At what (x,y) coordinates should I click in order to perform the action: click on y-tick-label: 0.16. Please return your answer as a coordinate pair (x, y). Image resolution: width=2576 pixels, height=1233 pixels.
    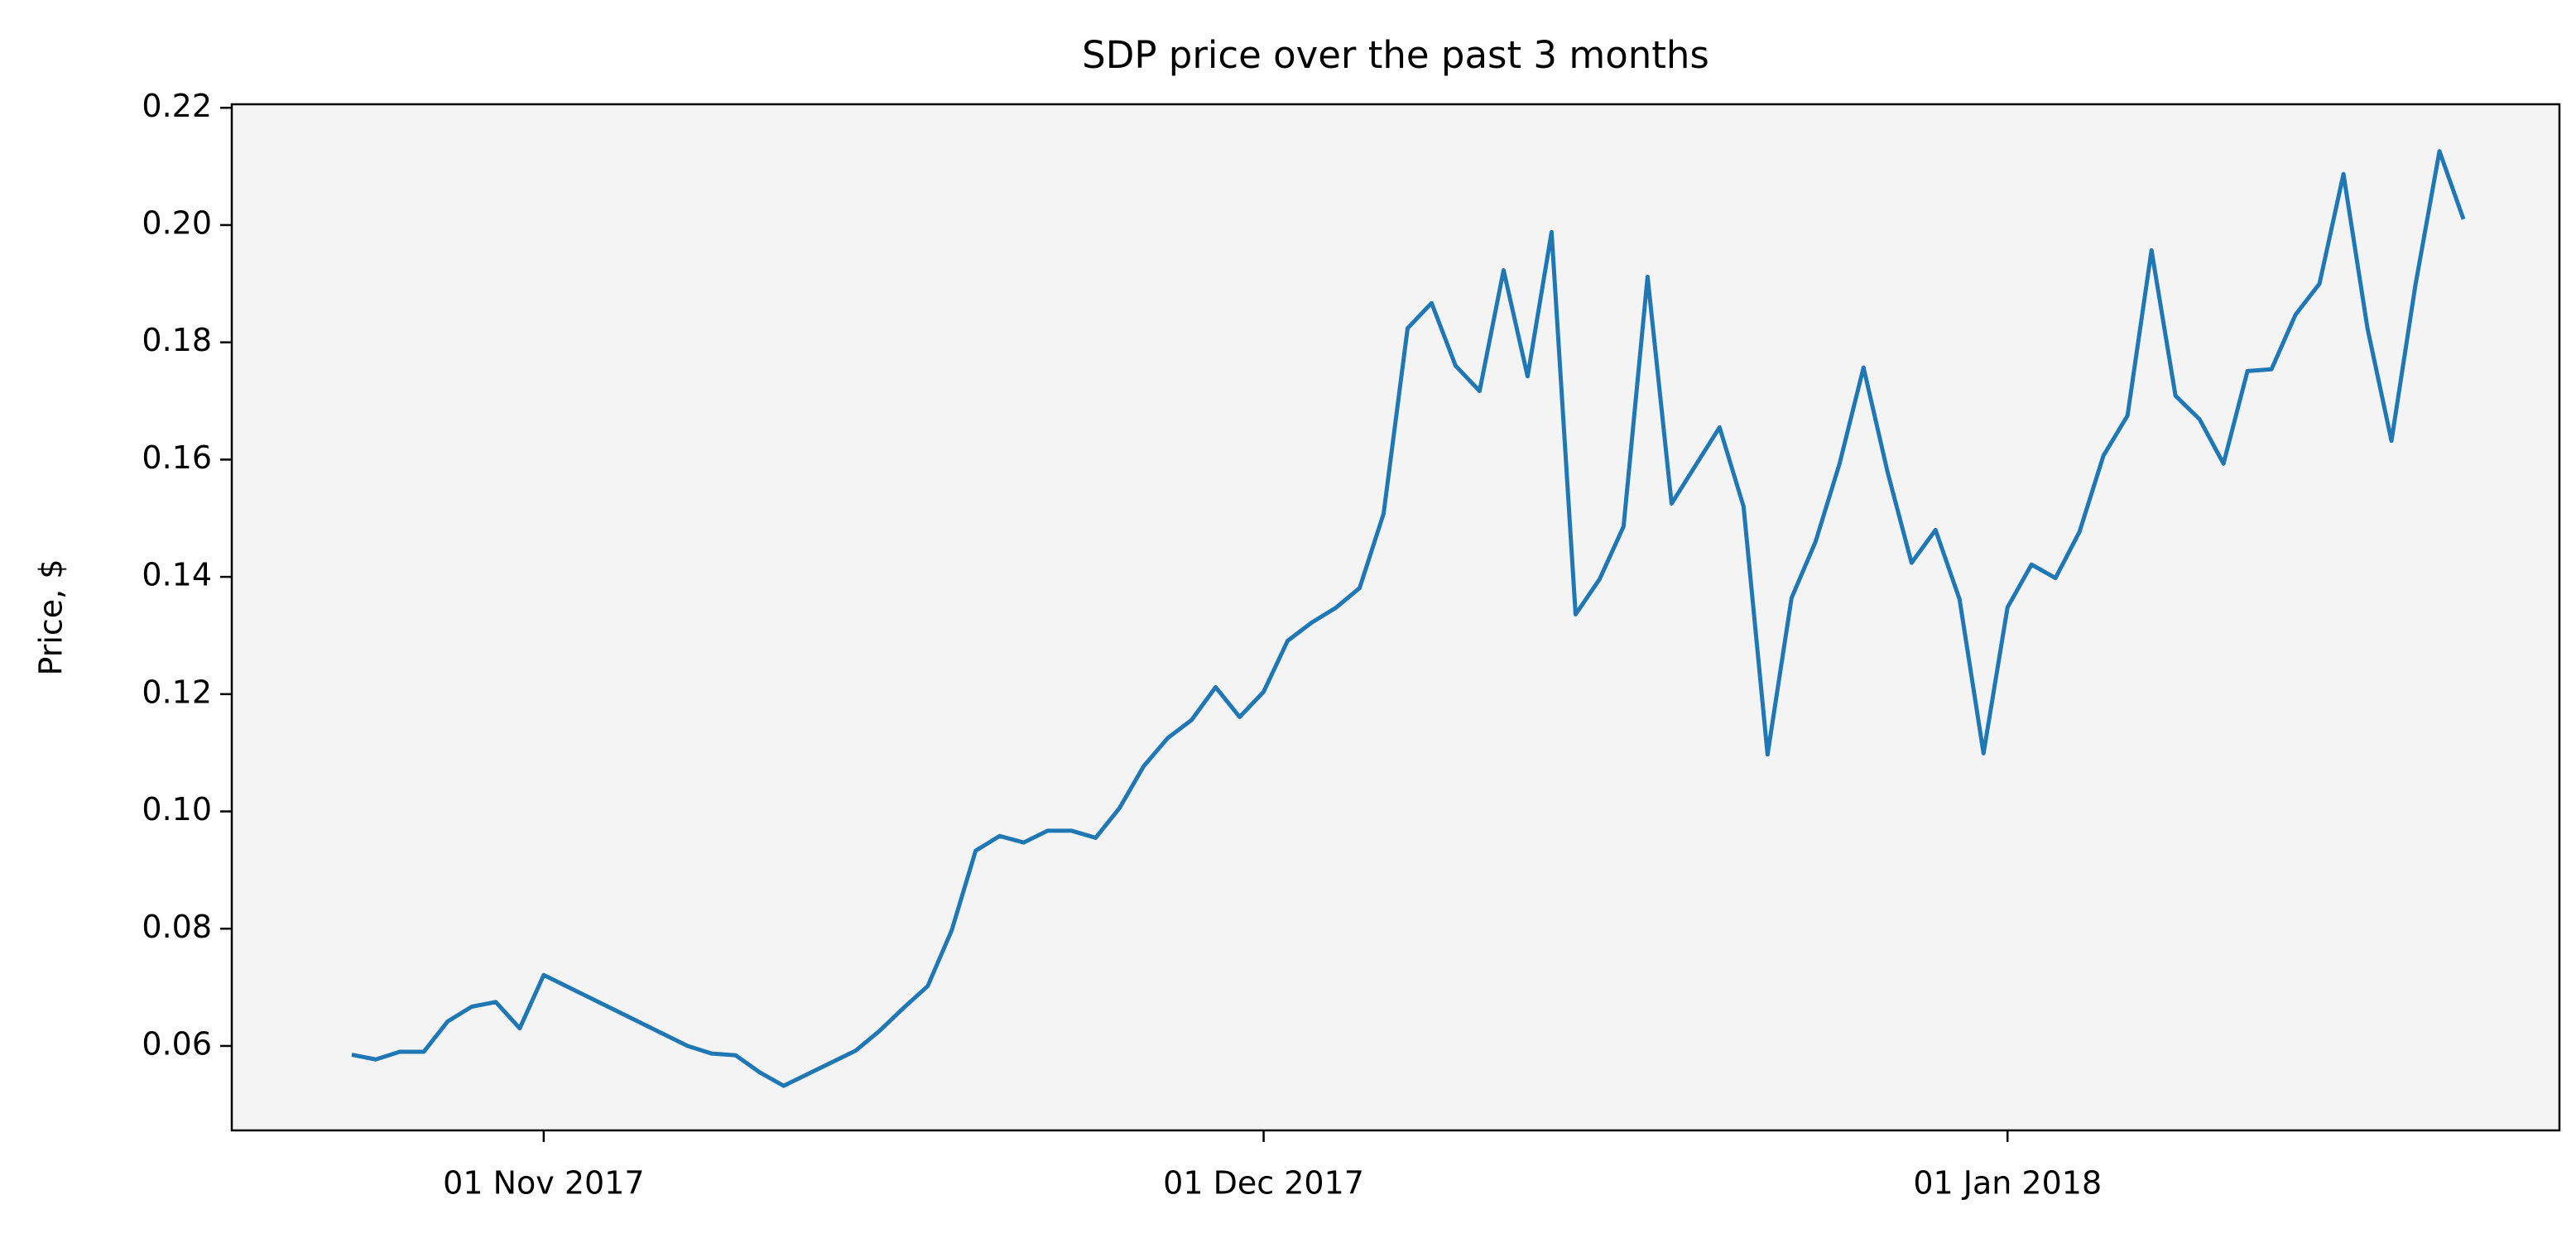
    Looking at the image, I should click on (177, 457).